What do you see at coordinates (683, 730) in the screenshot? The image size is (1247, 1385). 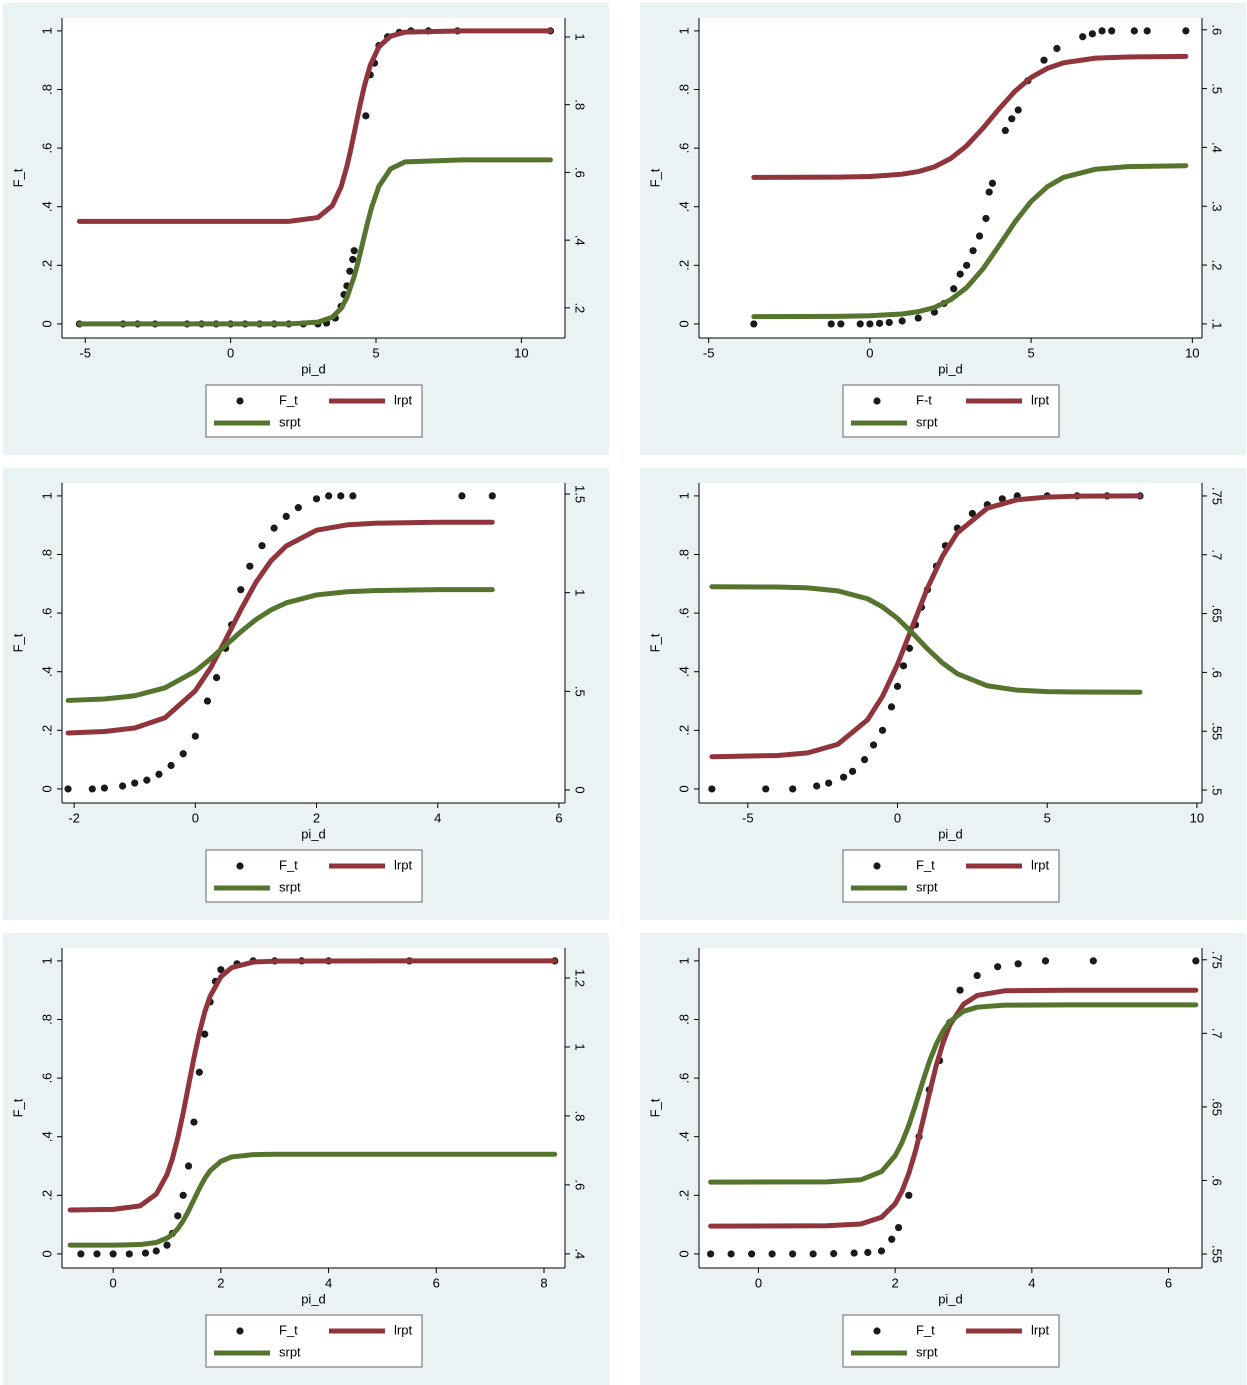 I see `y-tick-label: .2` at bounding box center [683, 730].